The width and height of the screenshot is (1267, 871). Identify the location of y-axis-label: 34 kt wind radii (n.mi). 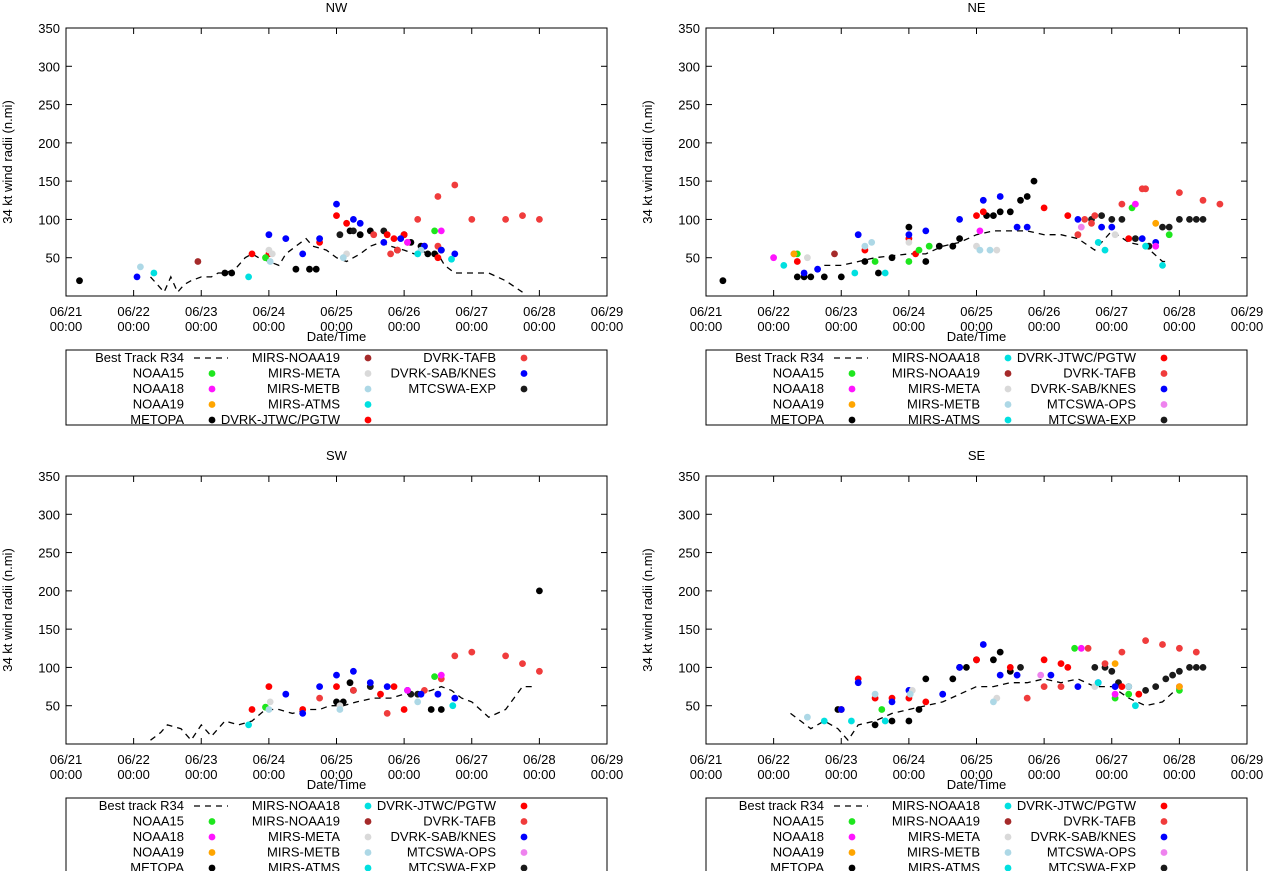
(647, 162).